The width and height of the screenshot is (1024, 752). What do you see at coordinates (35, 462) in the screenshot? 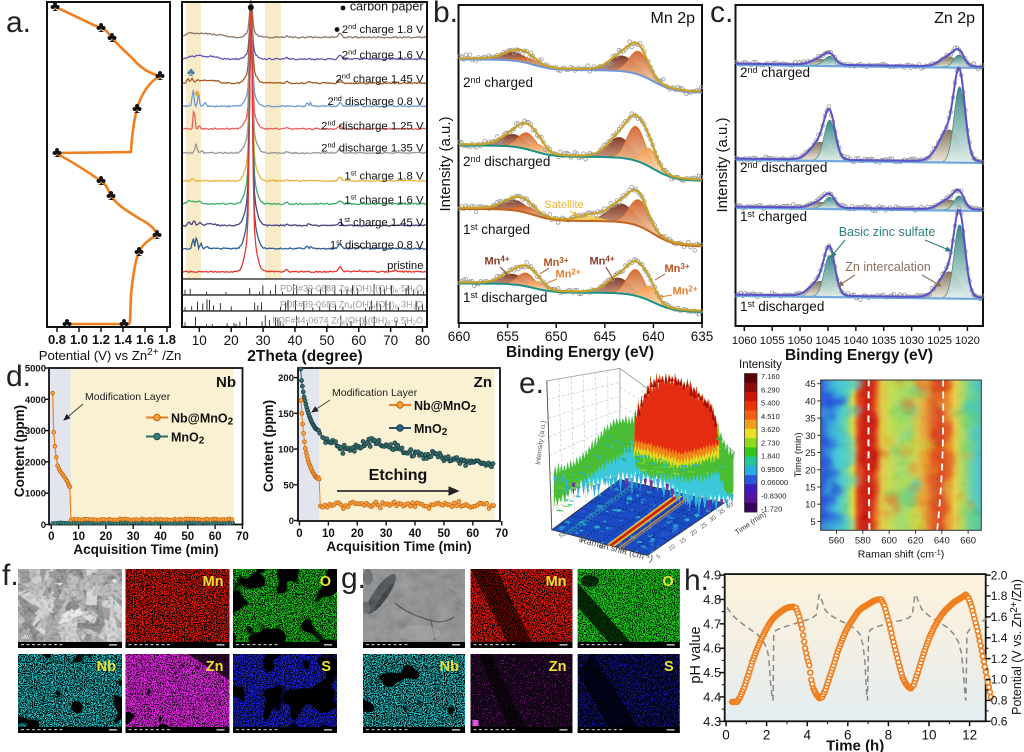
I see `svg-text: 2000` at bounding box center [35, 462].